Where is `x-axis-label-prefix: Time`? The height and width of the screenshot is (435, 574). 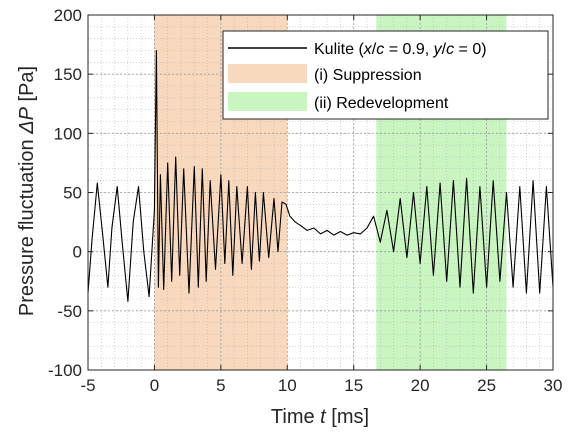
x-axis-label-prefix: Time is located at coordinates (295, 417).